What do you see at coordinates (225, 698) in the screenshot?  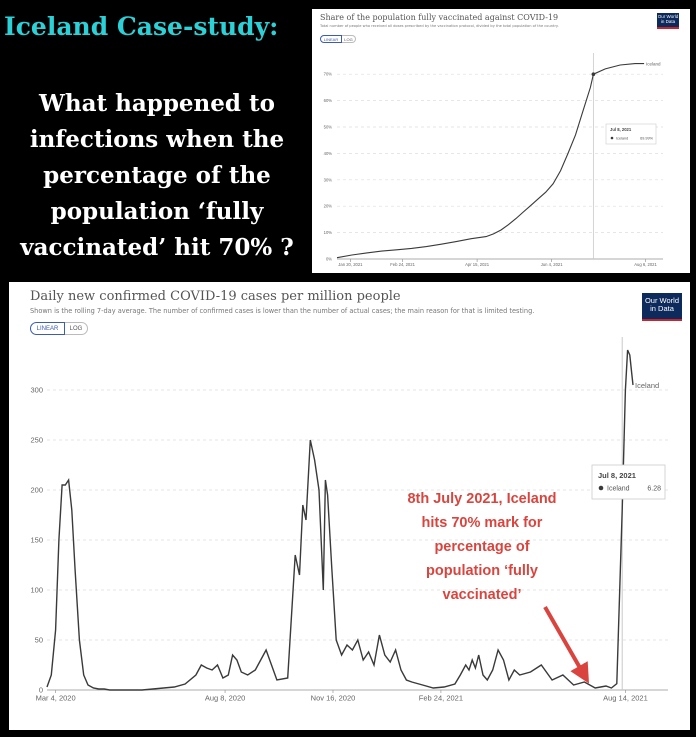 I see `x-tick-label: Aug 8, 2020` at bounding box center [225, 698].